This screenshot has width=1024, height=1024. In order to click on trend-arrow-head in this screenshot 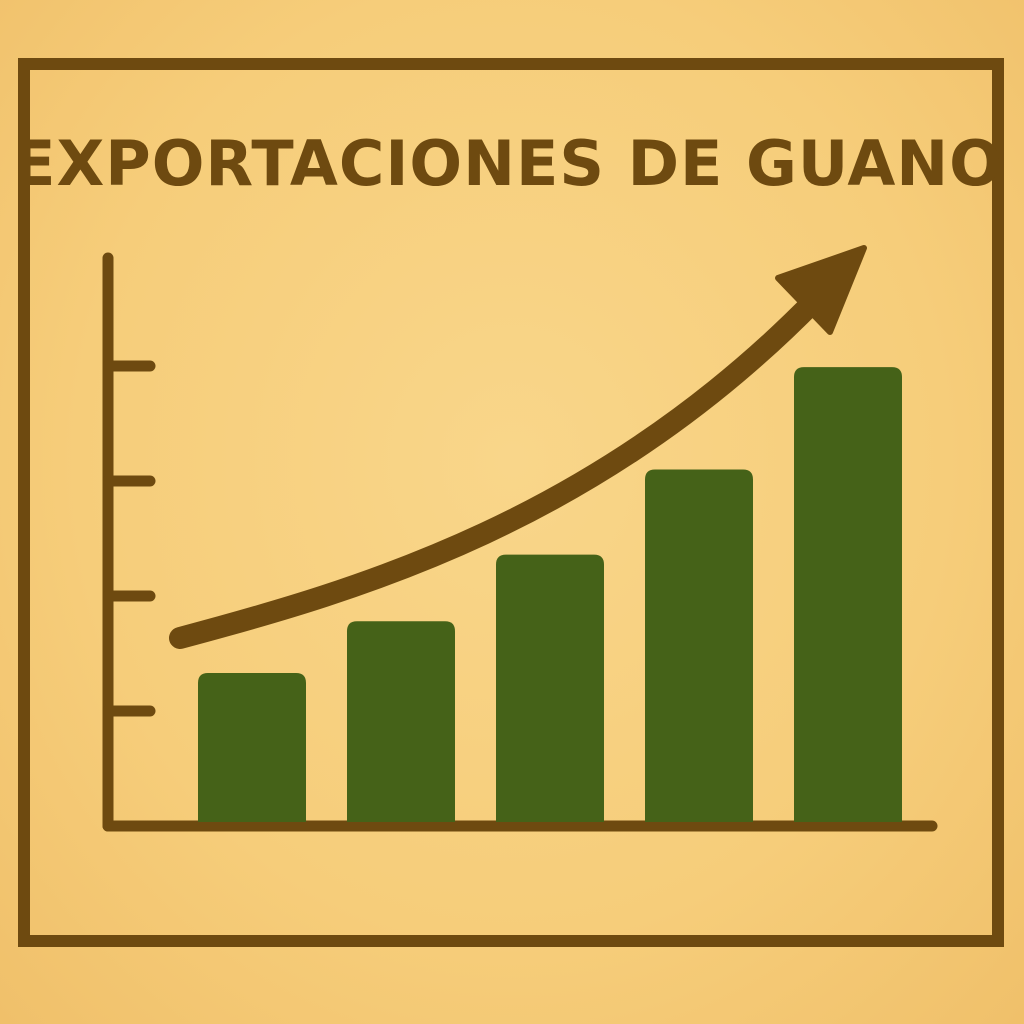, I will do `click(821, 290)`.